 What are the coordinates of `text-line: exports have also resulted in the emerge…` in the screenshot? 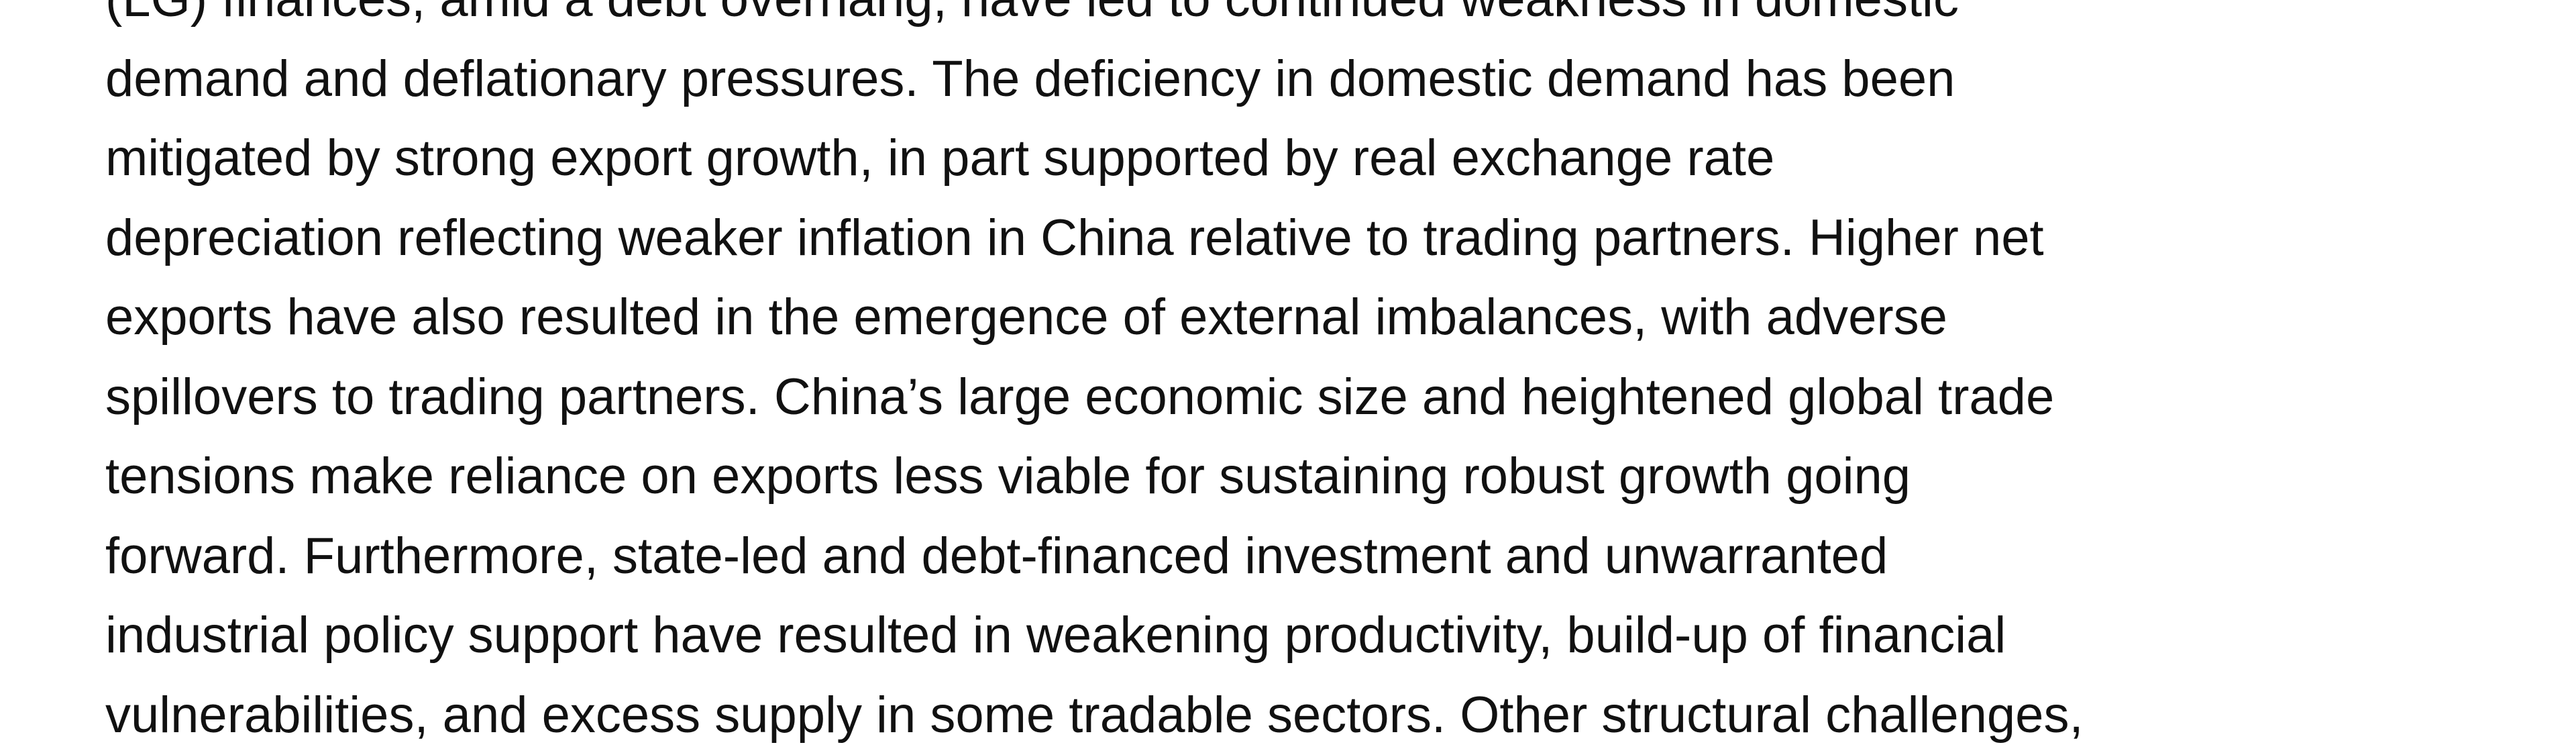 It's located at (1312, 318).